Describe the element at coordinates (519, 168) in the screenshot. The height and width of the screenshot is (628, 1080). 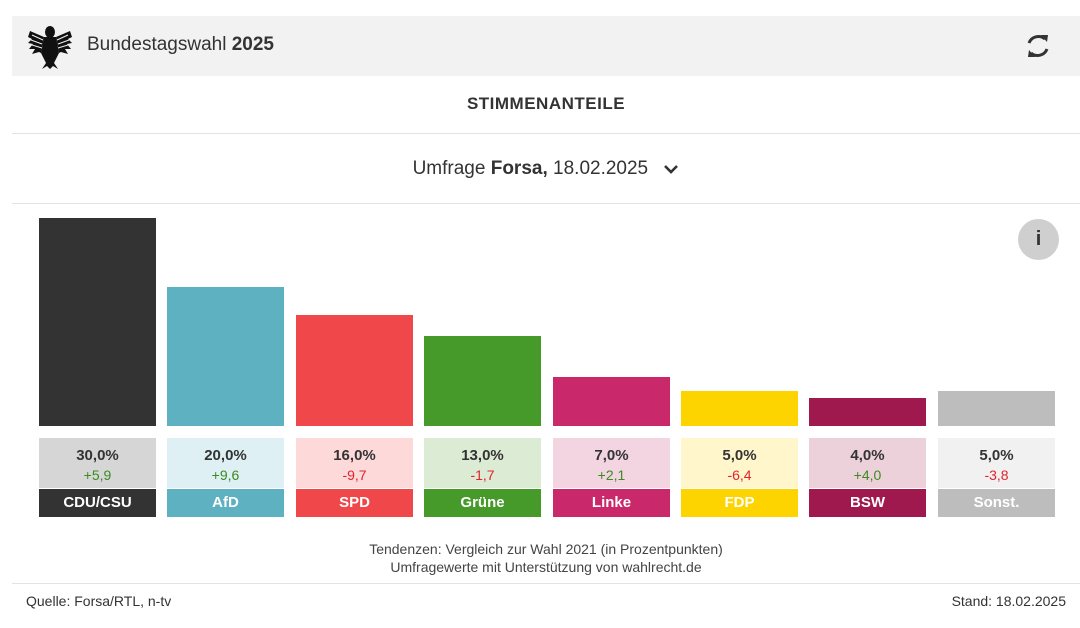
I see `poll-institute: Forsa,` at that location.